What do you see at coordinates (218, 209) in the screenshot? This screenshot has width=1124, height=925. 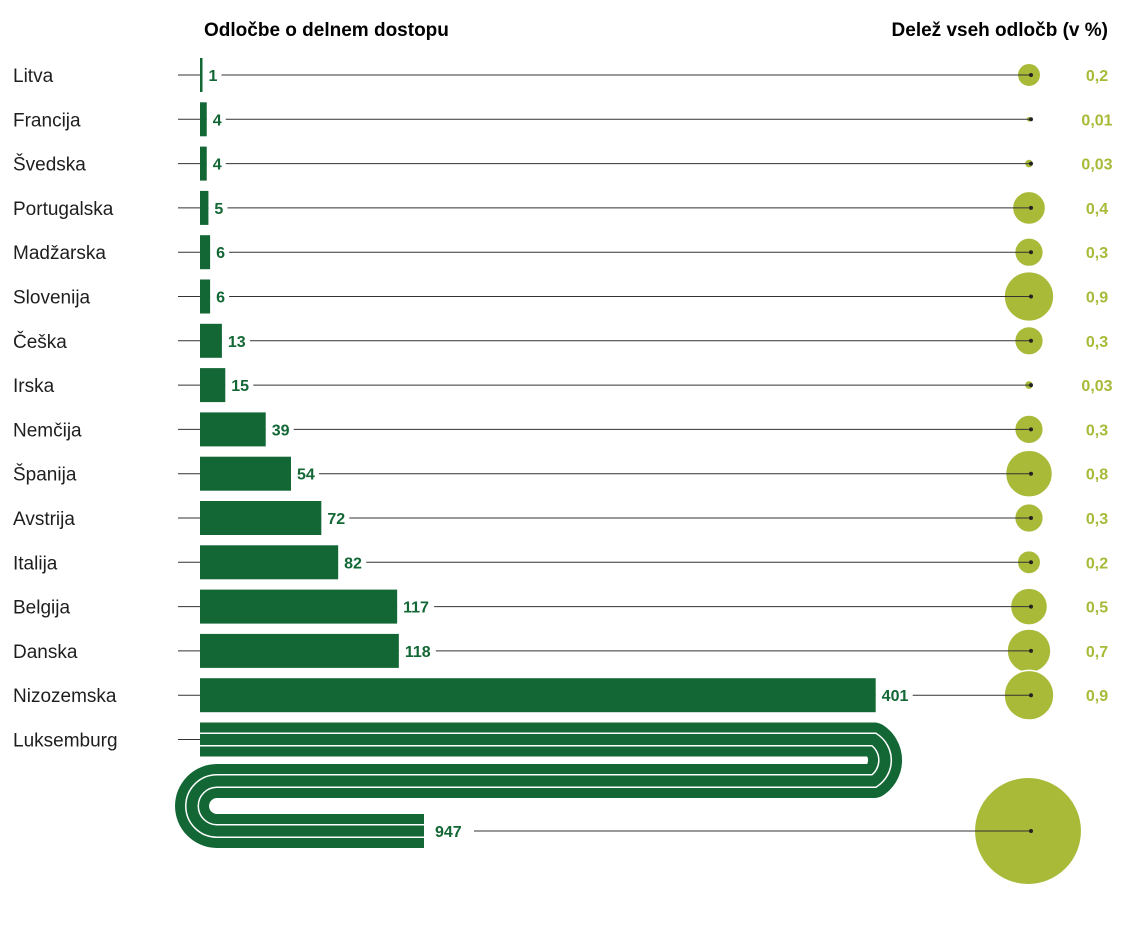 I see `value-label: 5` at bounding box center [218, 209].